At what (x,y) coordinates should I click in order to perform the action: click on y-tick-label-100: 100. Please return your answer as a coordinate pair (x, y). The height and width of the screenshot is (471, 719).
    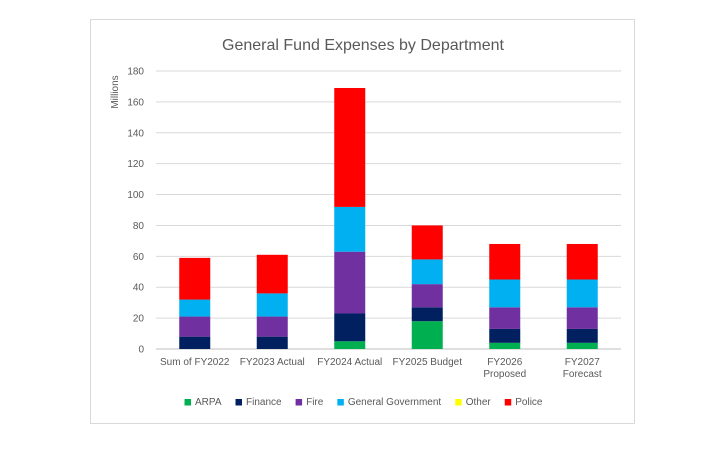
    Looking at the image, I should click on (135, 195).